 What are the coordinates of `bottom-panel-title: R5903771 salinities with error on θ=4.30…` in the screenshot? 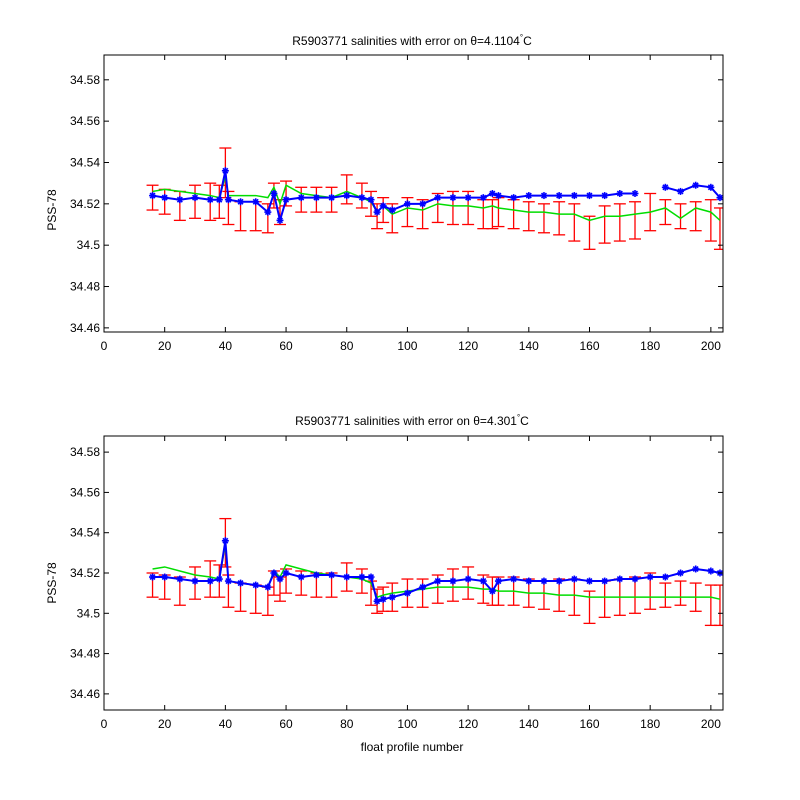 It's located at (412, 420).